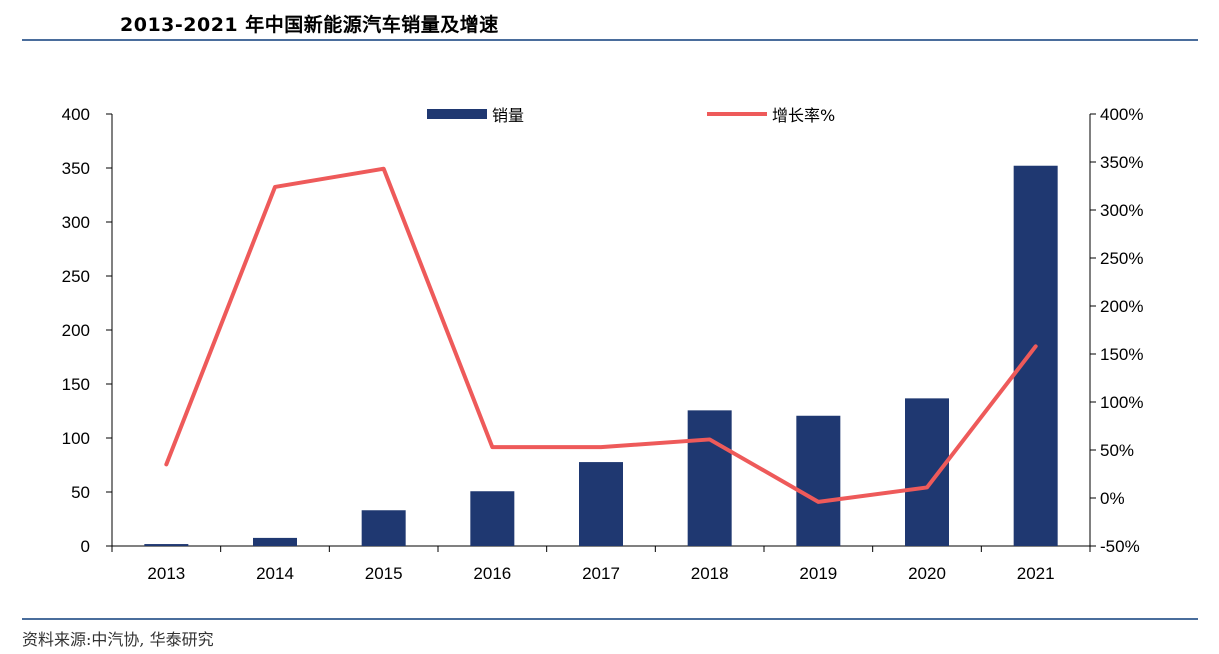 The width and height of the screenshot is (1219, 654). I want to click on y-left-tick-label: 100, so click(76, 438).